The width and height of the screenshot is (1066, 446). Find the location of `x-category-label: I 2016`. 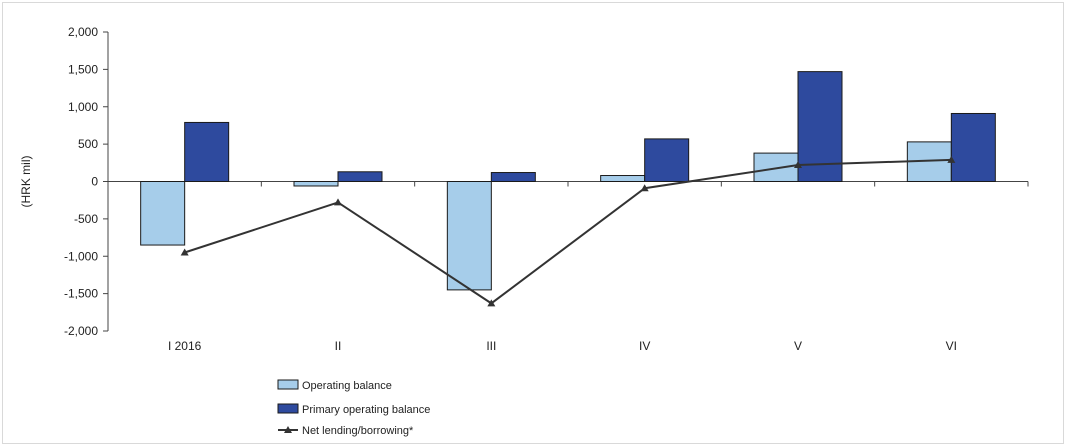

x-category-label: I 2016 is located at coordinates (185, 346).